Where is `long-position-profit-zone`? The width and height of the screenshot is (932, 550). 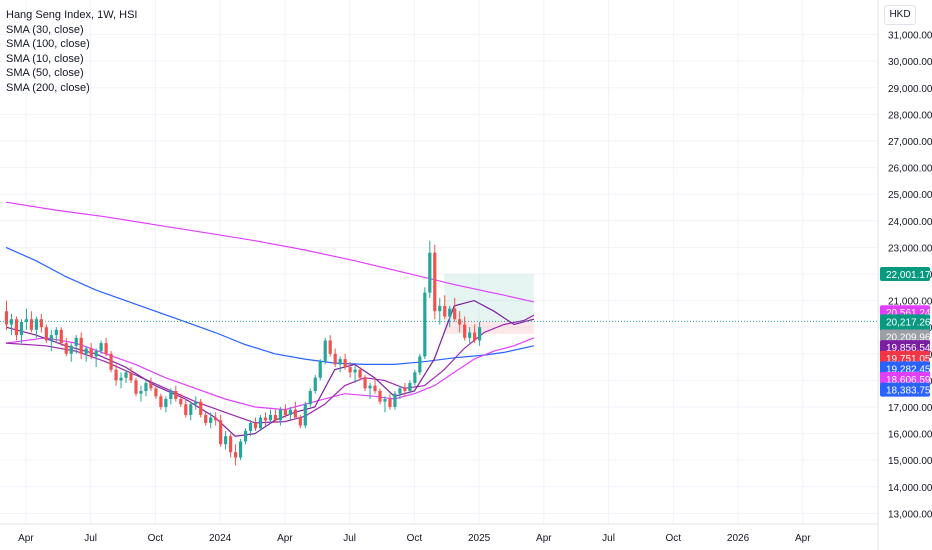 long-position-profit-zone is located at coordinates (489, 297).